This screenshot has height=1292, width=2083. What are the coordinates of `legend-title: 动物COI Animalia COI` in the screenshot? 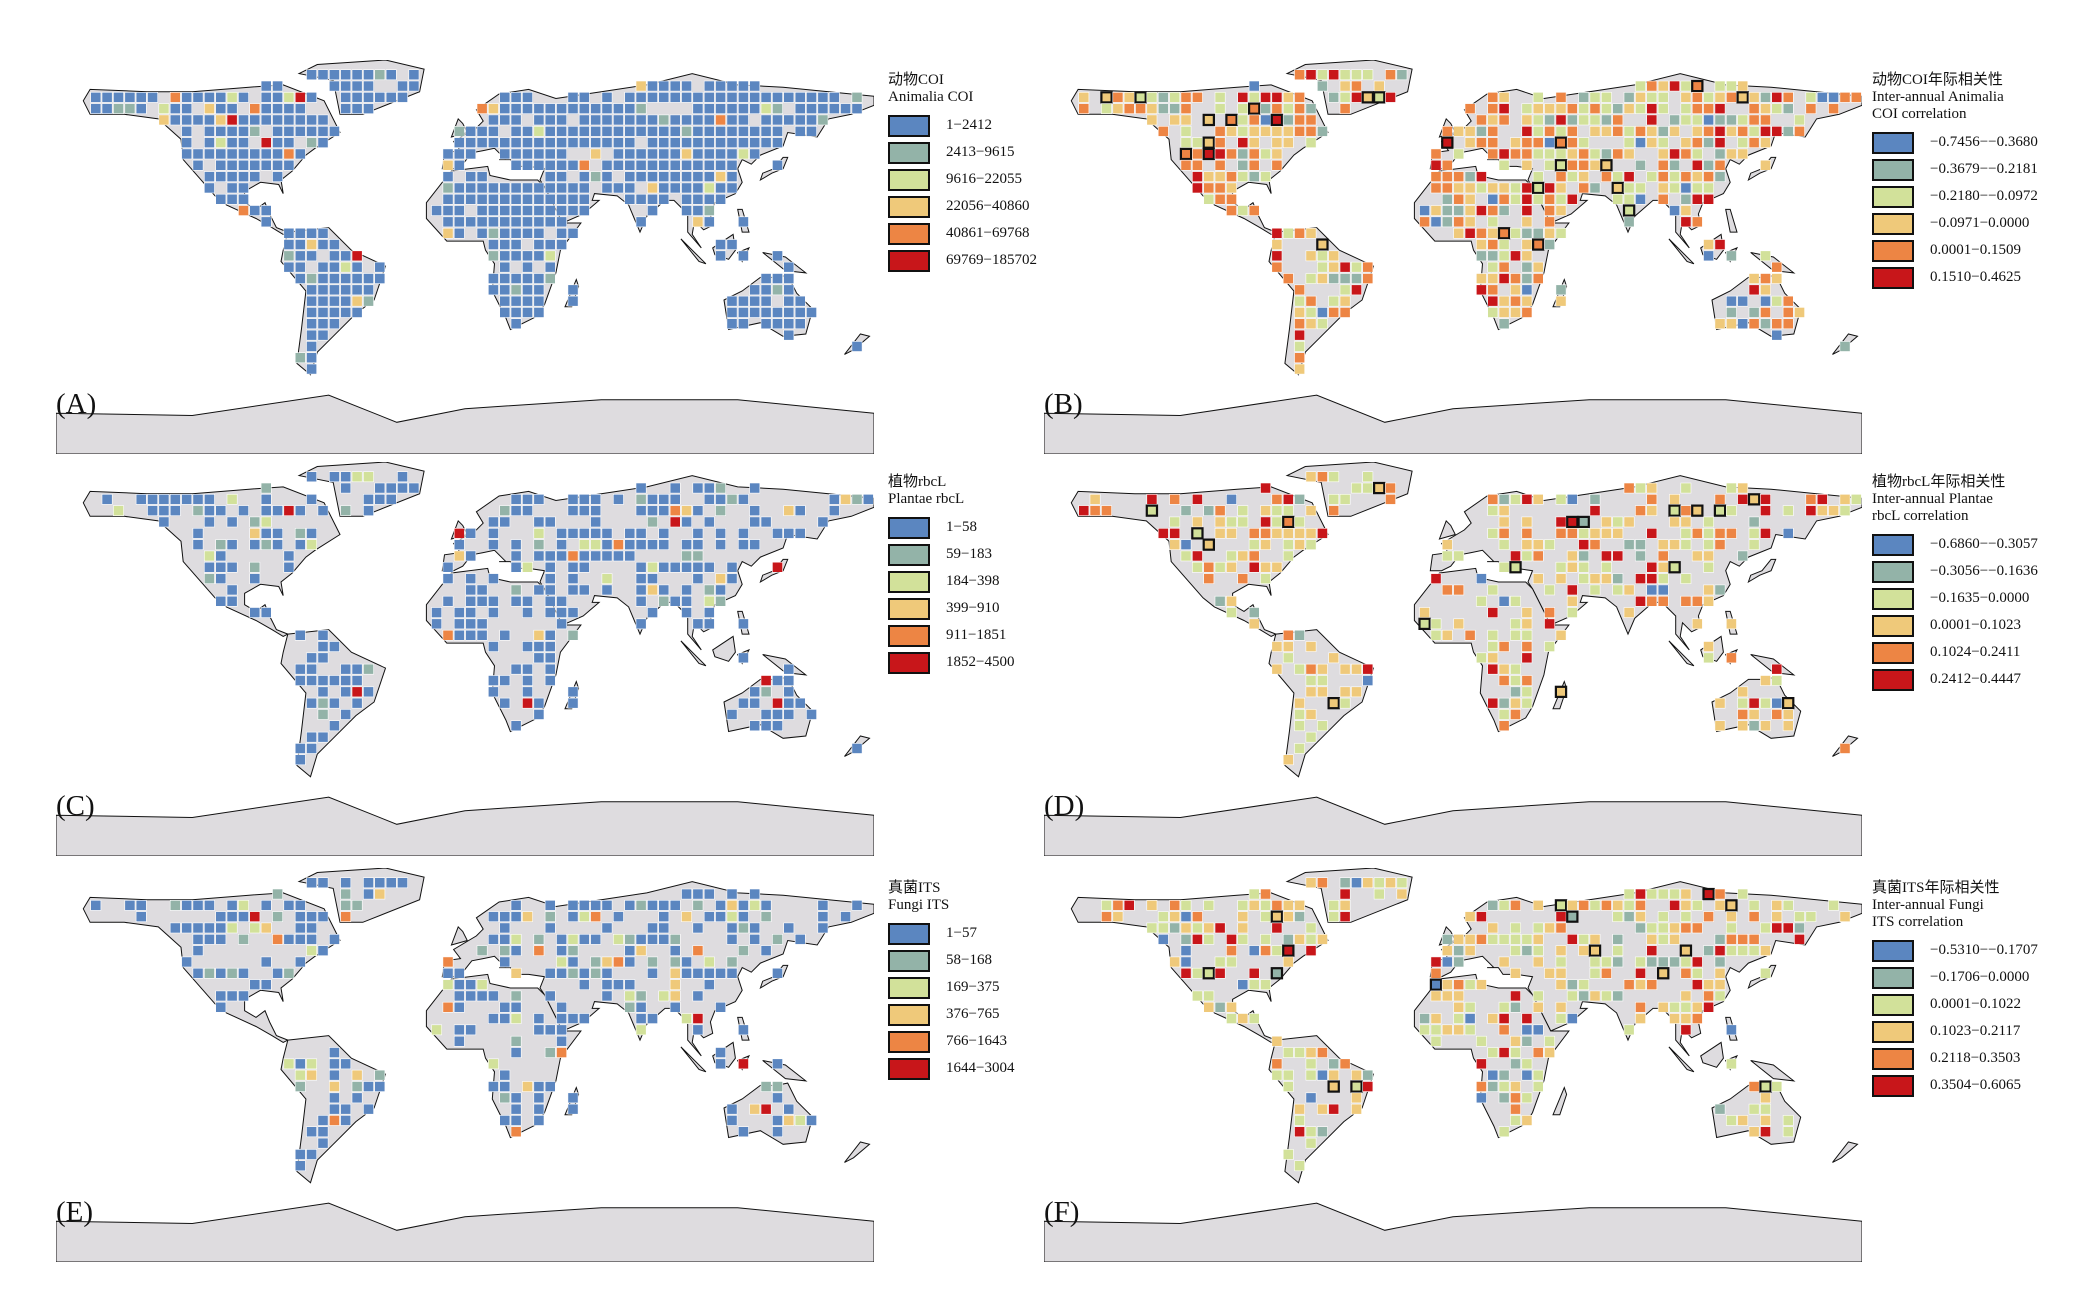 It's located at (962, 89).